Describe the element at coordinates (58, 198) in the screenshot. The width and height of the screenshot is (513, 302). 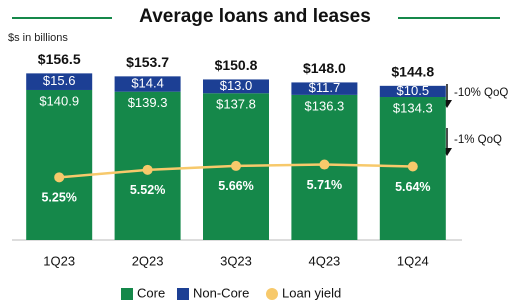
I see `value-label: 5.25%` at that location.